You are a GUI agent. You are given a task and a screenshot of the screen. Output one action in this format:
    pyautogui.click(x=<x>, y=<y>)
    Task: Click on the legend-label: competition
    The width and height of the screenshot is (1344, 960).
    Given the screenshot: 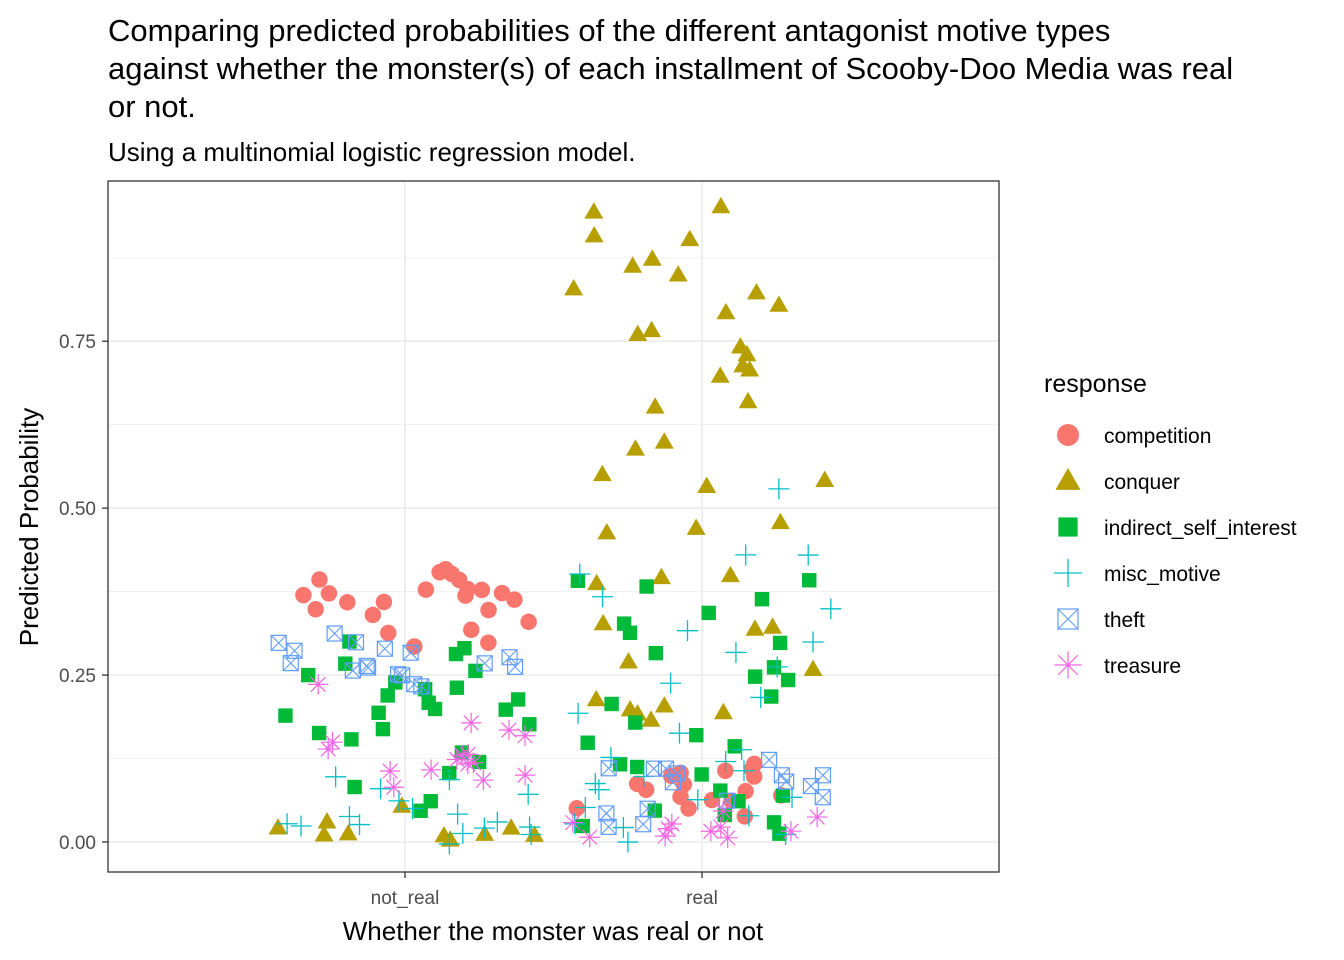 What is the action you would take?
    pyautogui.click(x=1157, y=436)
    